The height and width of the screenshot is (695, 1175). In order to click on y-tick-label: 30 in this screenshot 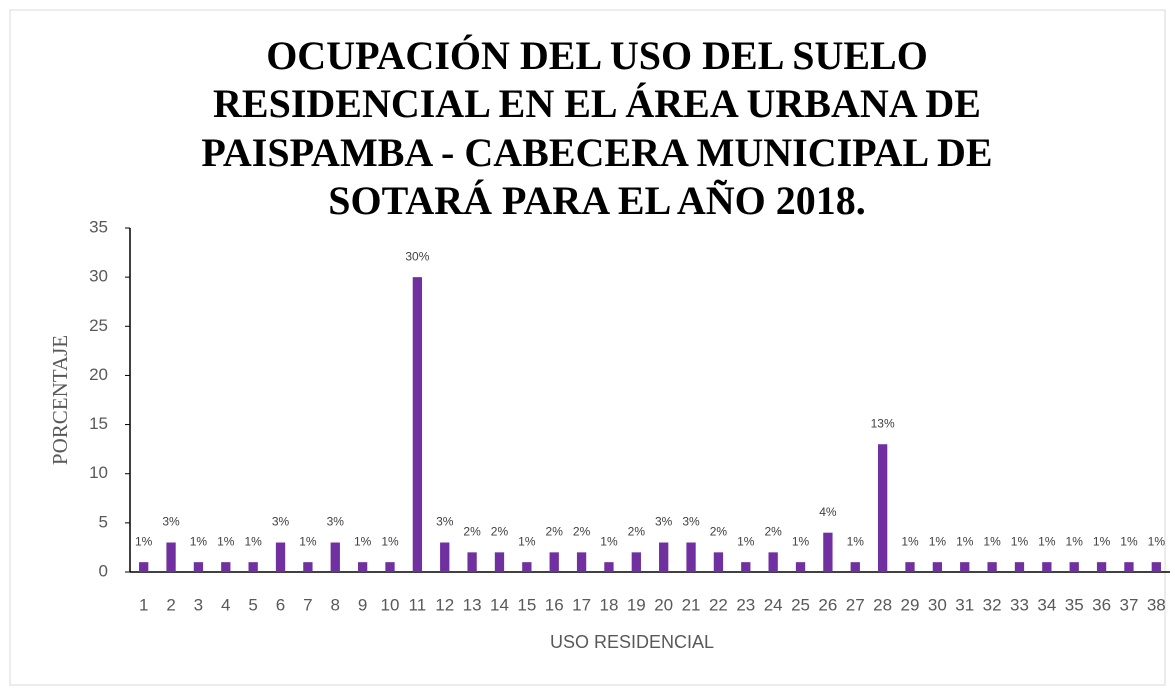, I will do `click(98, 276)`.